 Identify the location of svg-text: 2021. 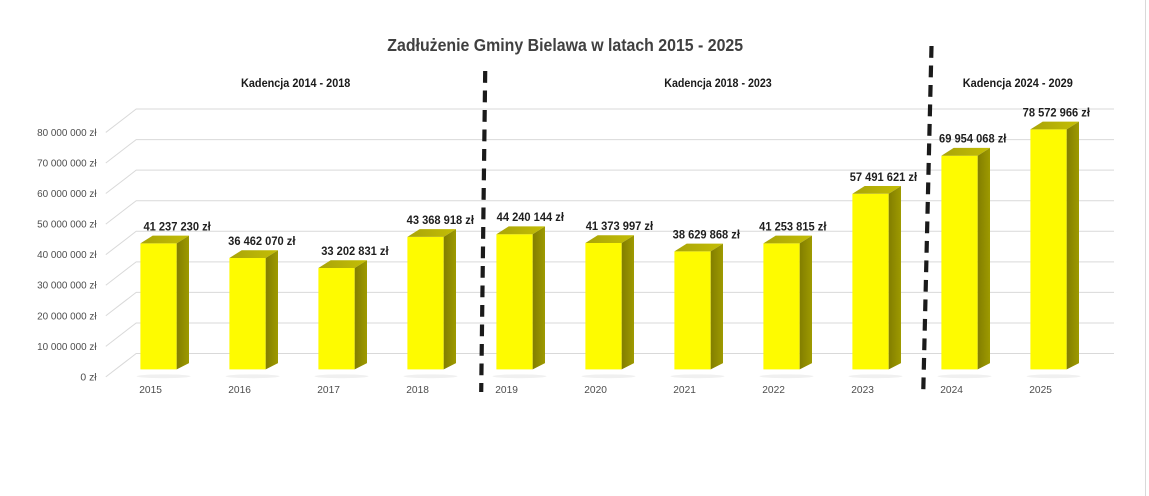
(684, 390).